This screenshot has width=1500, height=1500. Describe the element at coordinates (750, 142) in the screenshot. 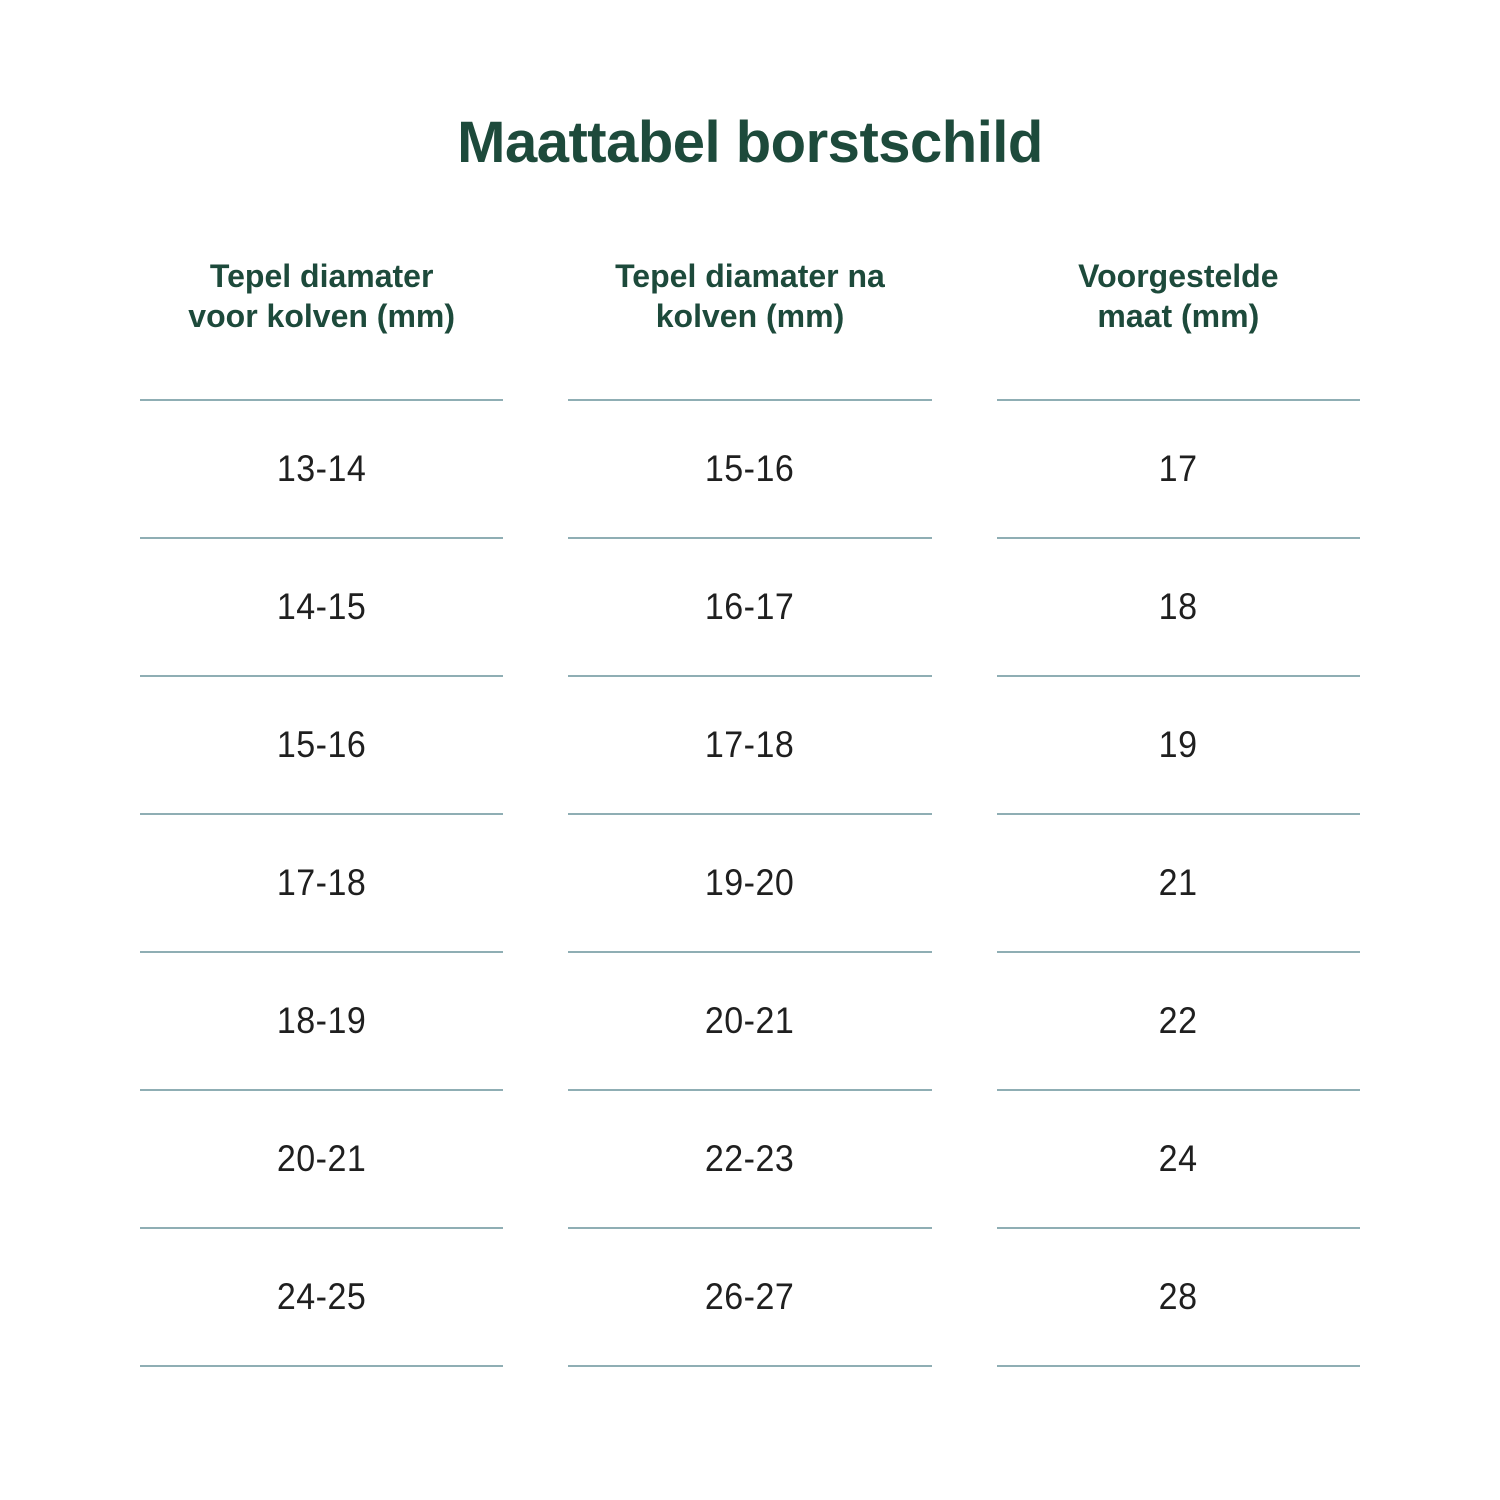

I see `page-title: Maattabel borstschild` at that location.